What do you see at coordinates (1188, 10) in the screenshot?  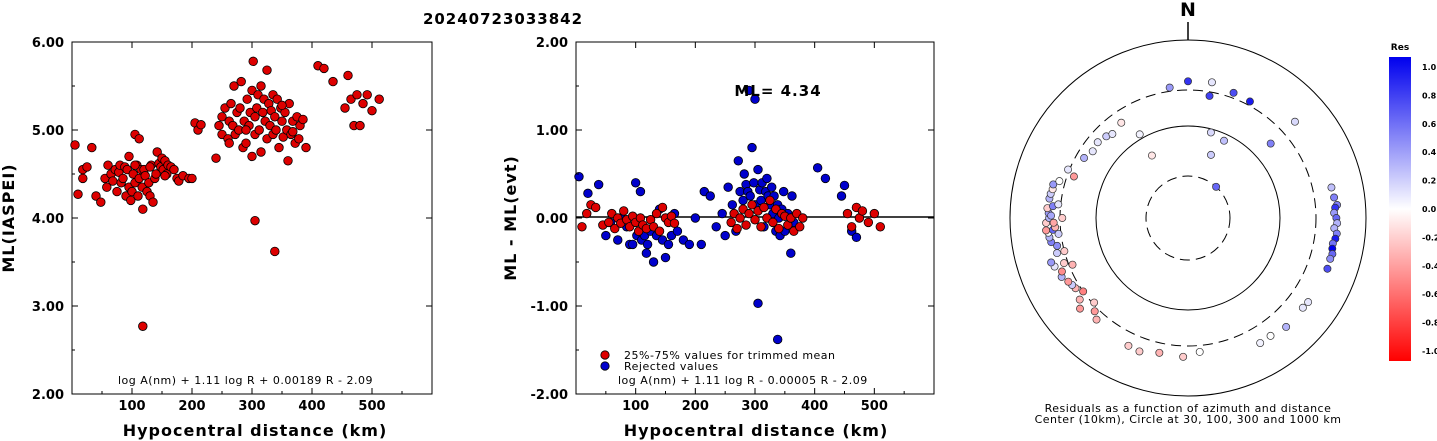 I see `north-label: N` at bounding box center [1188, 10].